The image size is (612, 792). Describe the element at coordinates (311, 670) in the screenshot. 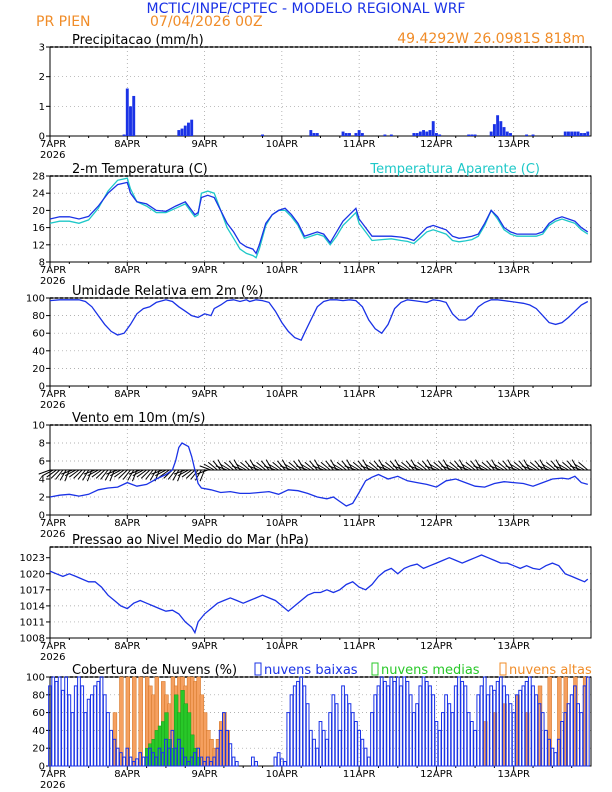

I see `legend-label-0: nuvens baixas` at that location.